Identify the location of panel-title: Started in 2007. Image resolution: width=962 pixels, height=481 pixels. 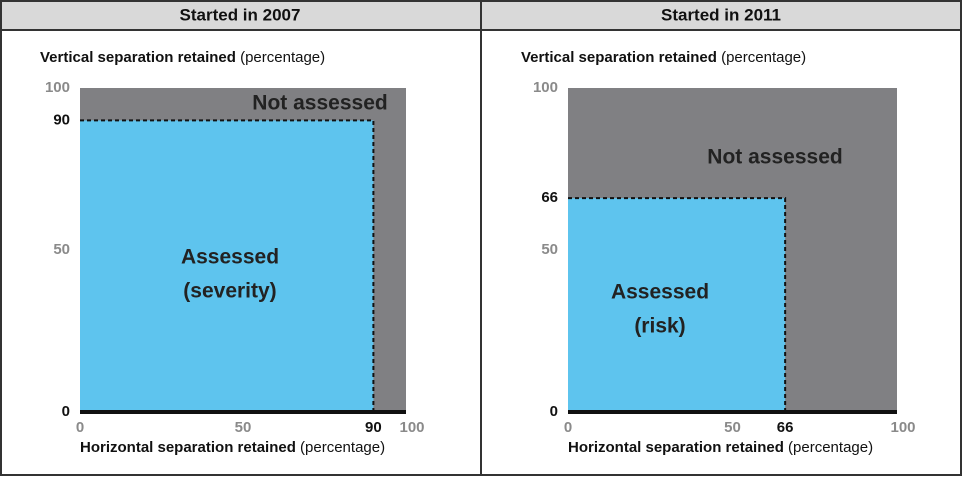
(240, 14).